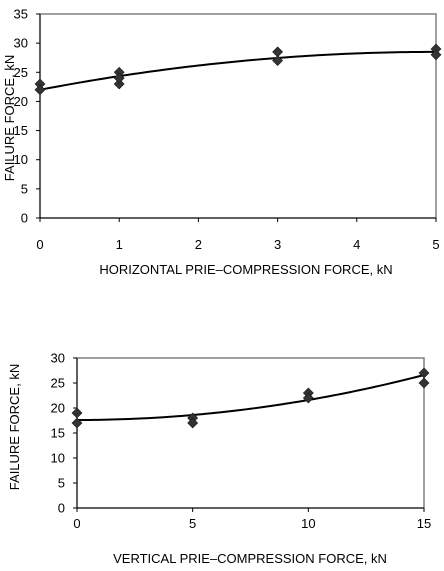 The height and width of the screenshot is (571, 444). I want to click on x-tick-label: 15, so click(424, 523).